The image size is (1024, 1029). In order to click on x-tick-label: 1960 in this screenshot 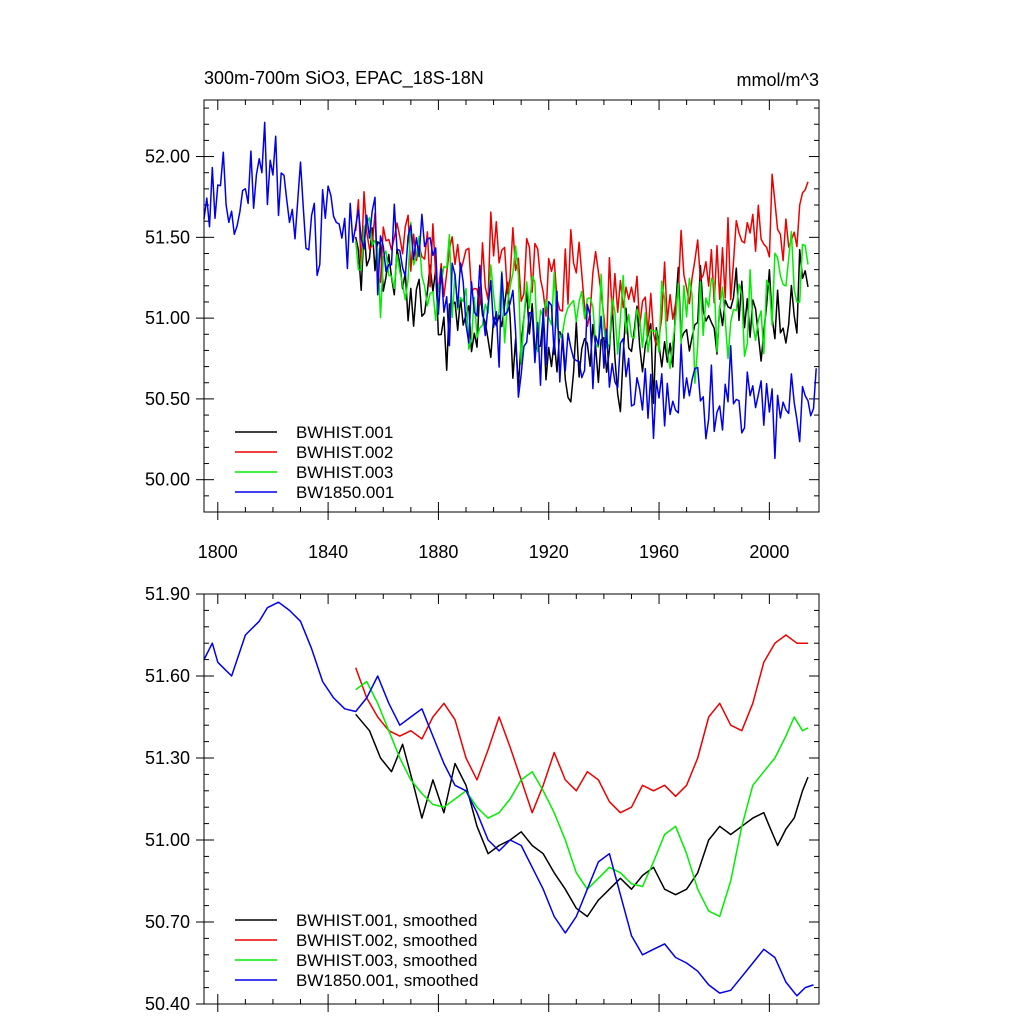, I will do `click(659, 552)`.